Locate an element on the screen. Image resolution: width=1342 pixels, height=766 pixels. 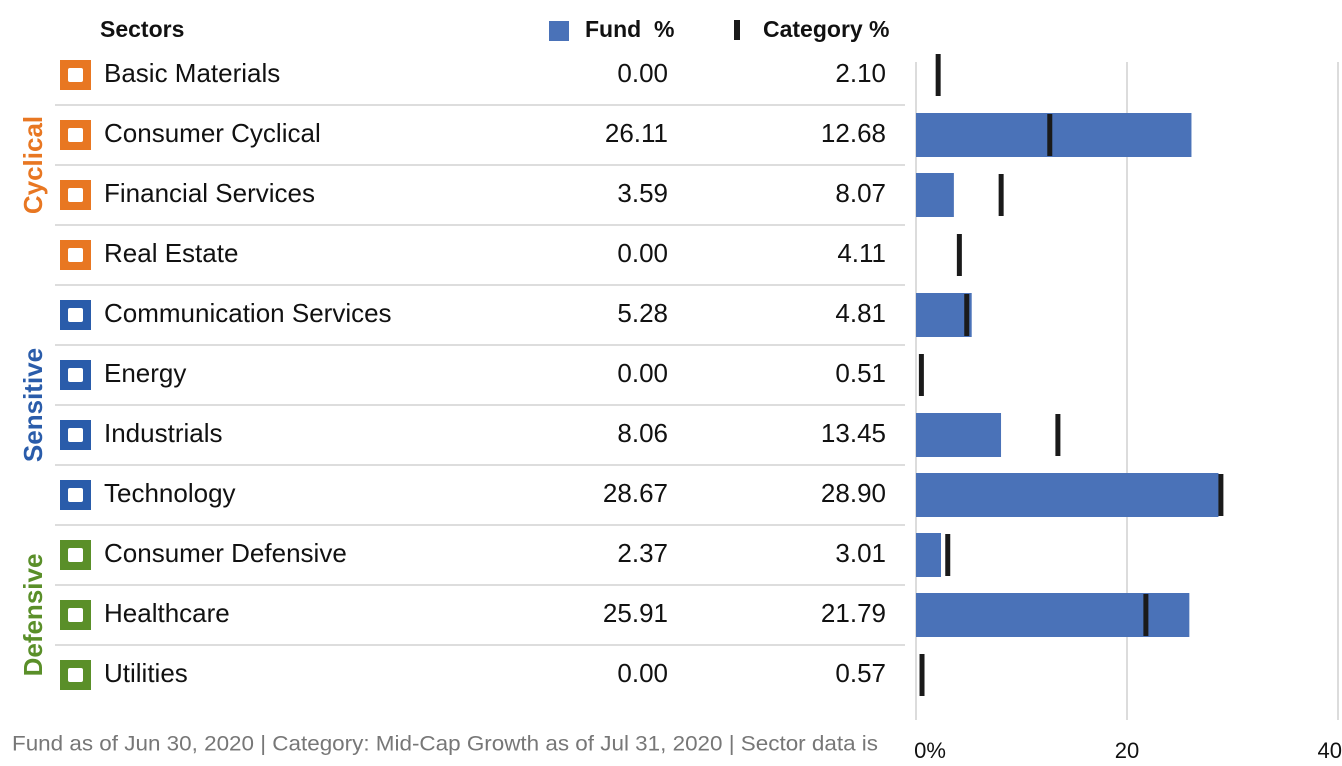
header-fund: Fund is located at coordinates (613, 29).